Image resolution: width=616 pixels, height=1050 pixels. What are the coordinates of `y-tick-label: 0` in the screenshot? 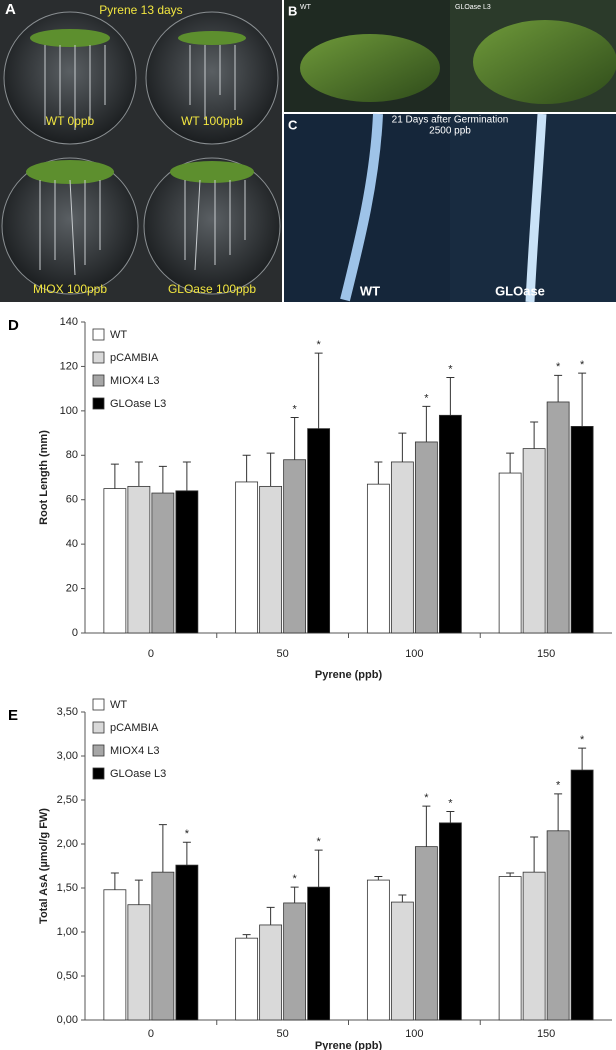 It's located at (75, 633).